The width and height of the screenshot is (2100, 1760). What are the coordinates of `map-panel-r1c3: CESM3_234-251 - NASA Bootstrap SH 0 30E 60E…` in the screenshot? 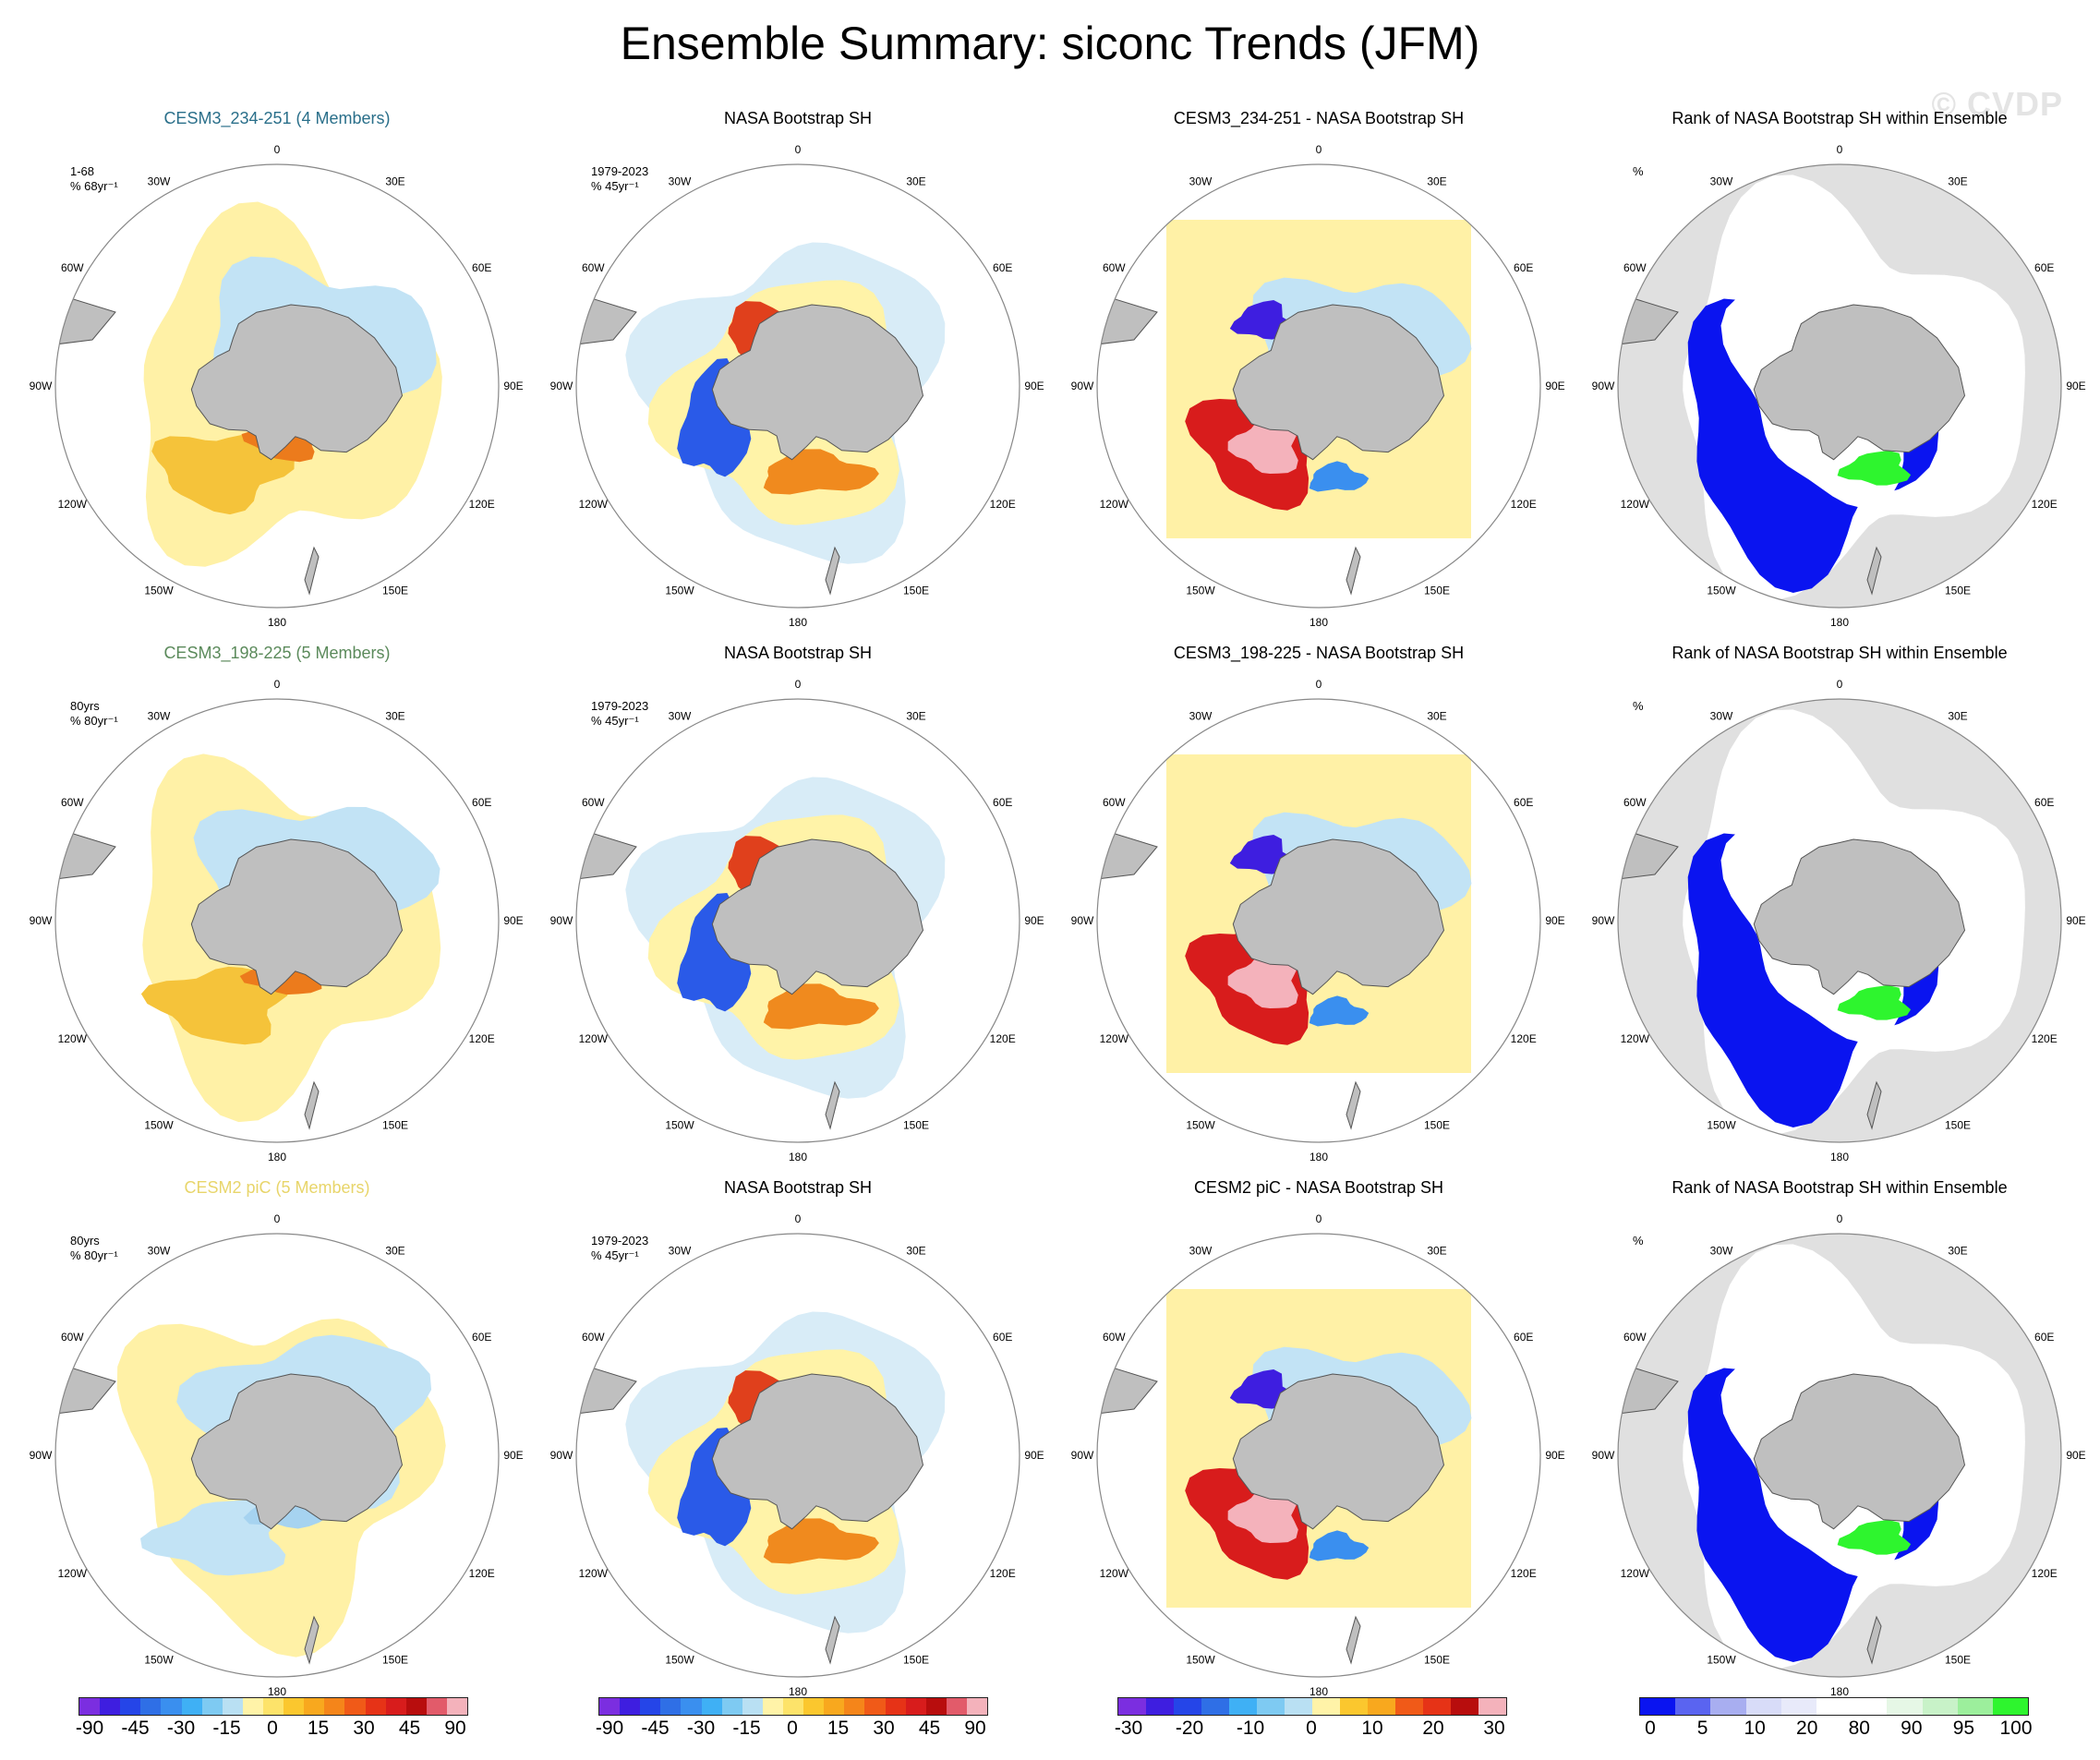 It's located at (1319, 377).